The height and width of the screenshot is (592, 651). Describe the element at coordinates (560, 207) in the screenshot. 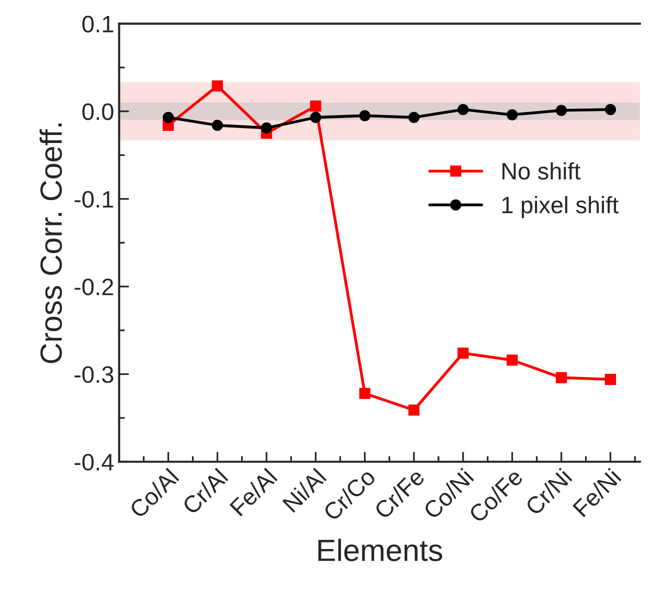

I see `legend-label: 1 pixel shift` at that location.